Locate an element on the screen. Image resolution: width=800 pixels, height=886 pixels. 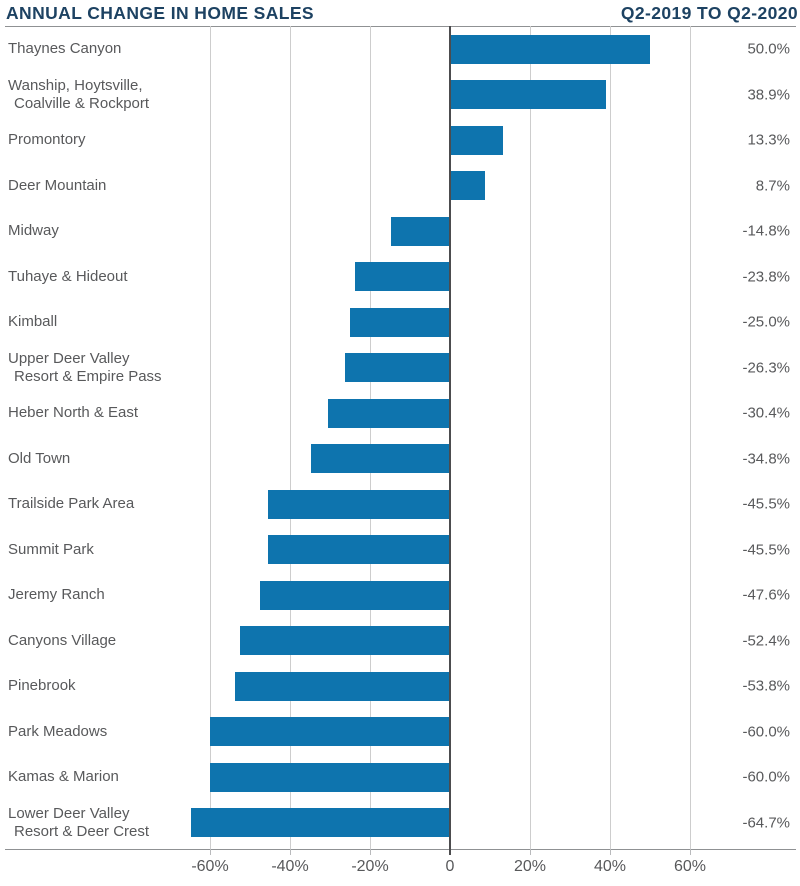
category-label: Promontory is located at coordinates (47, 140).